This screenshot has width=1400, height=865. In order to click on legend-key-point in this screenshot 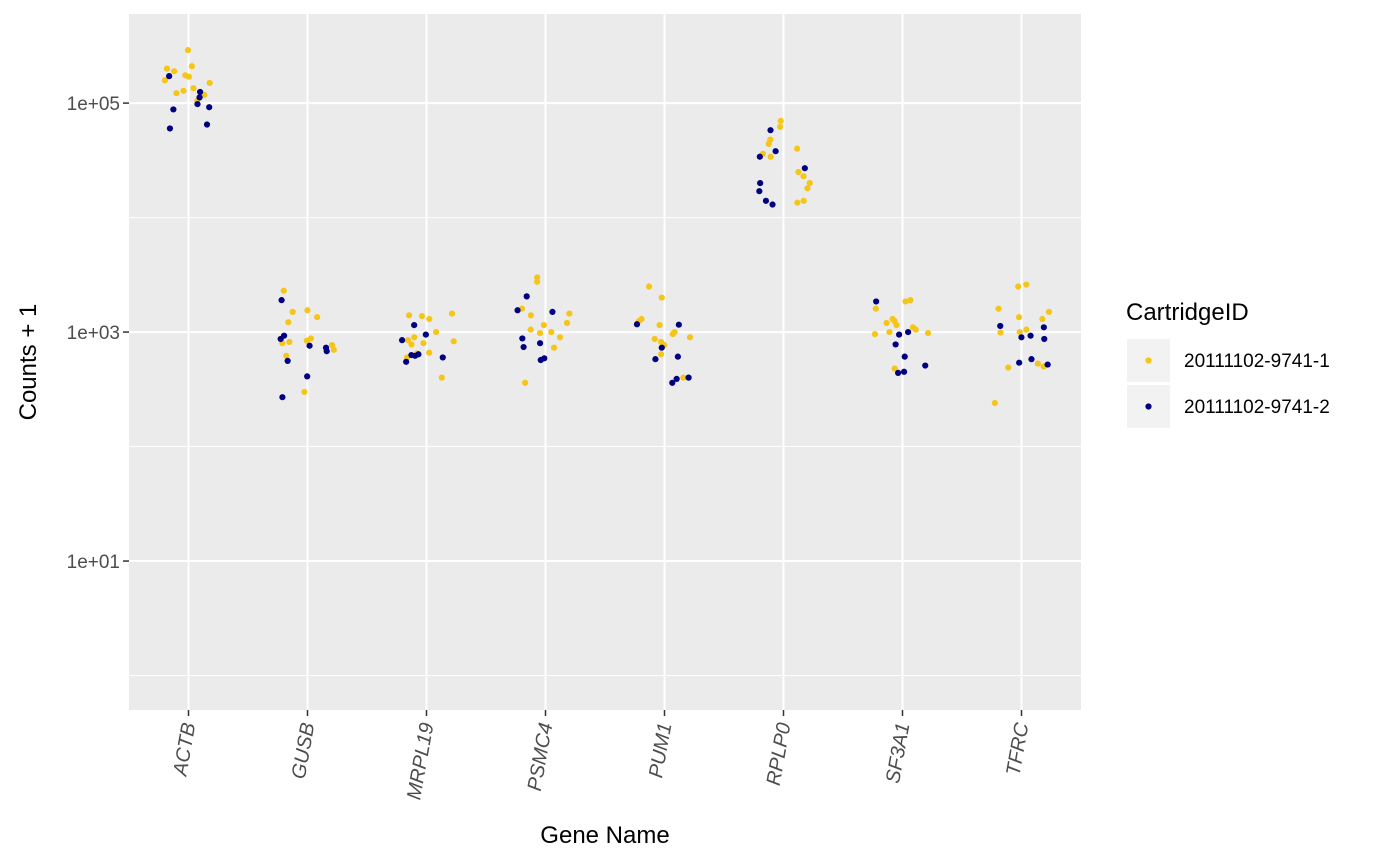, I will do `click(1148, 360)`.